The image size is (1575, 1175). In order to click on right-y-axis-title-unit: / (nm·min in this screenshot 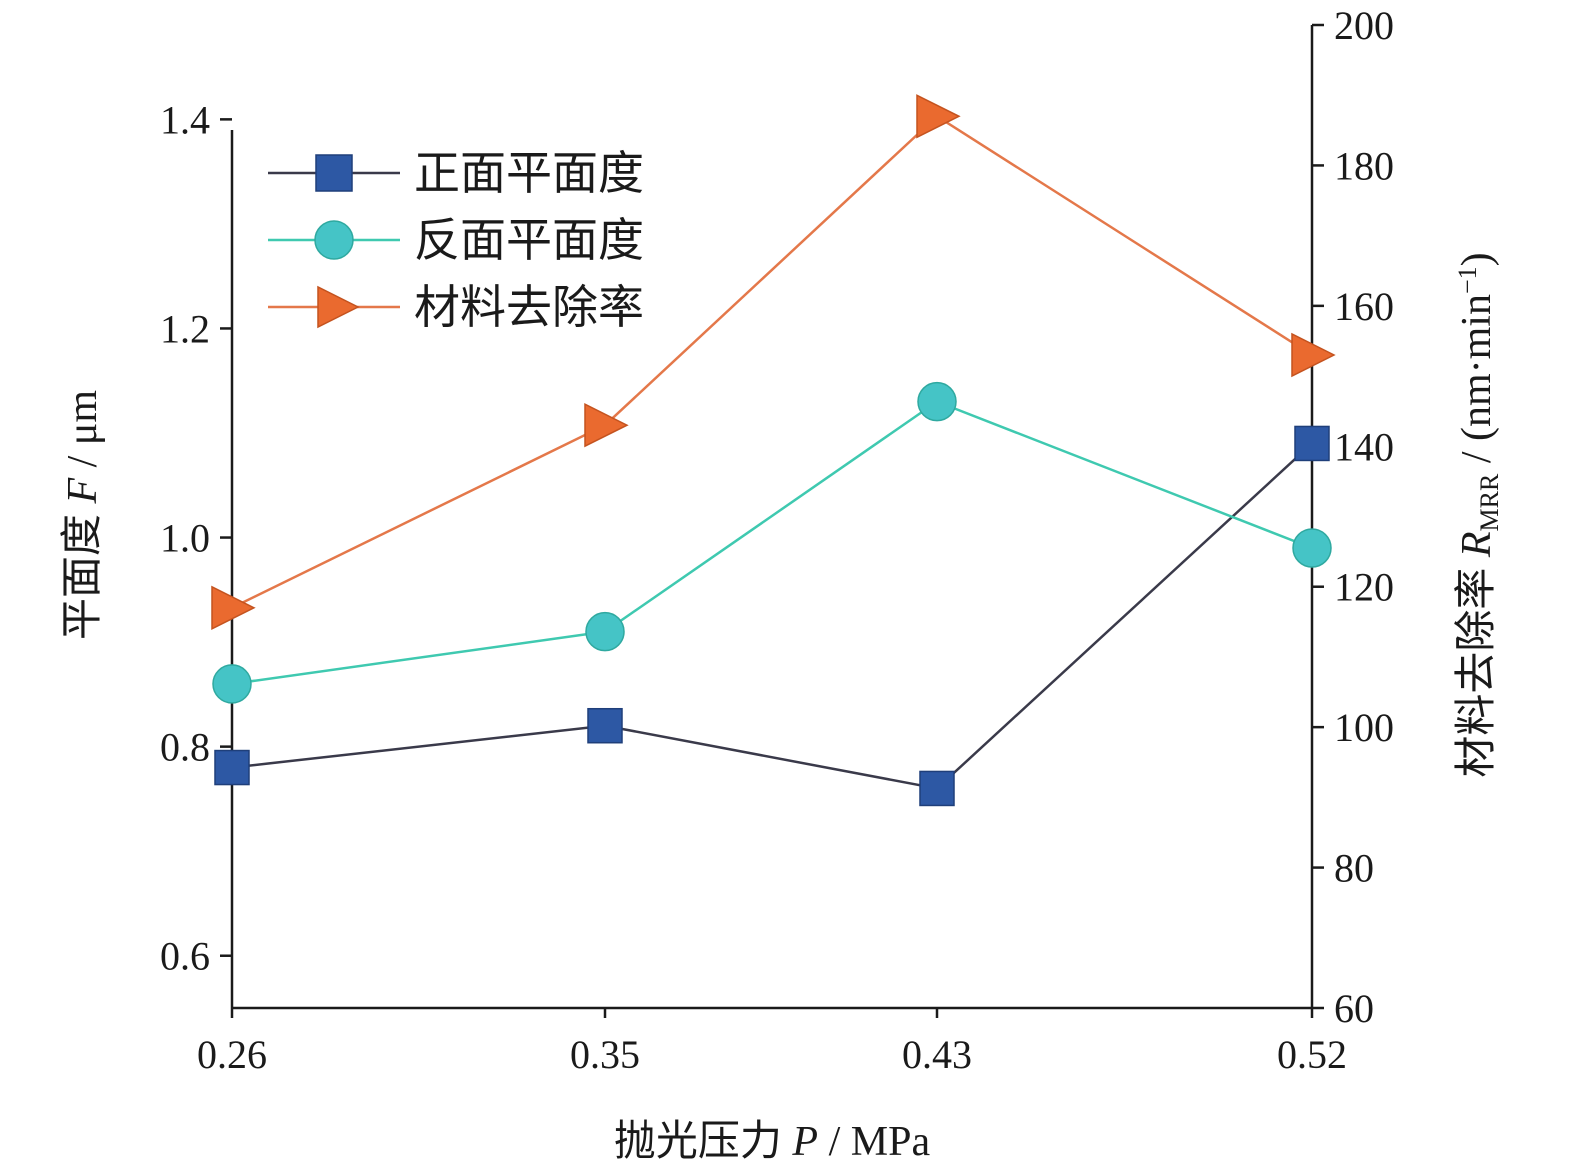, I will do `click(1477, 384)`.